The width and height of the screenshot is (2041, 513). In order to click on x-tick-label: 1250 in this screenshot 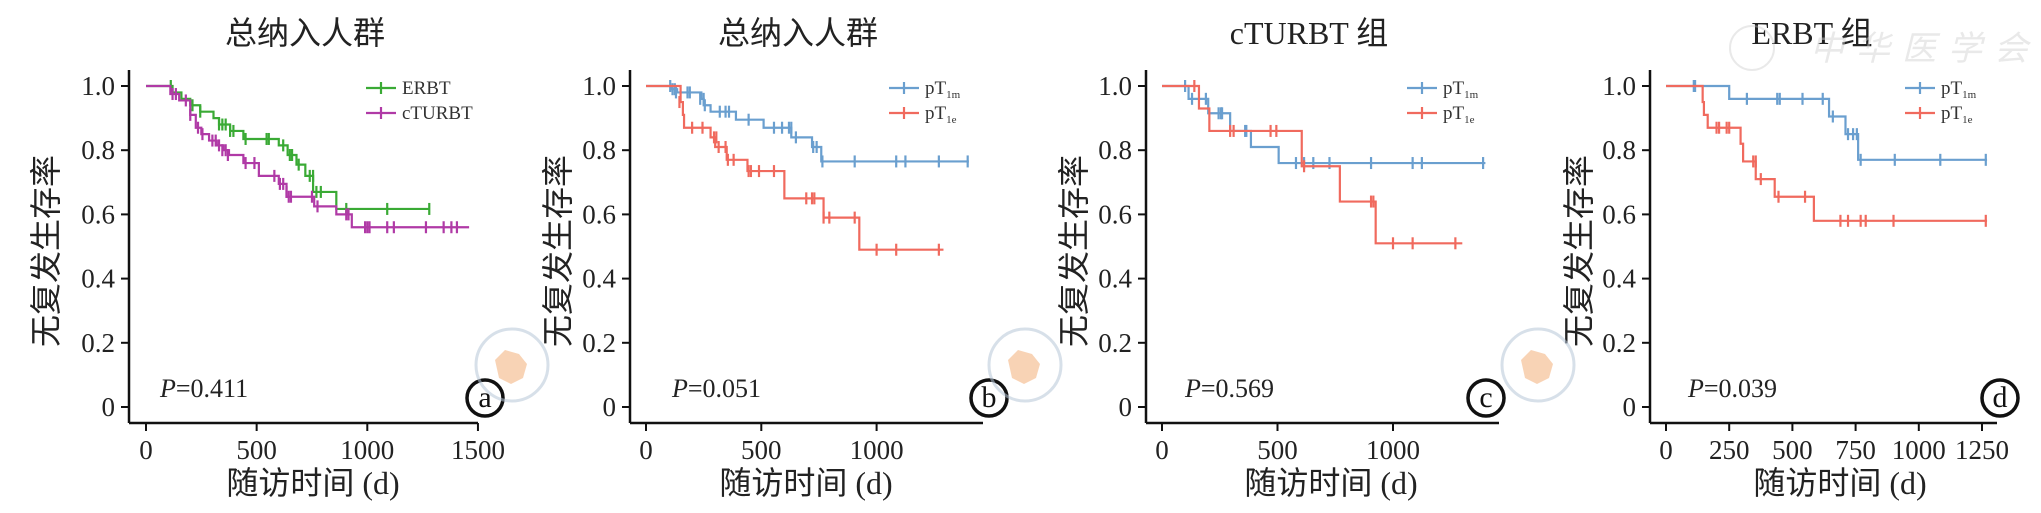, I will do `click(1982, 450)`.